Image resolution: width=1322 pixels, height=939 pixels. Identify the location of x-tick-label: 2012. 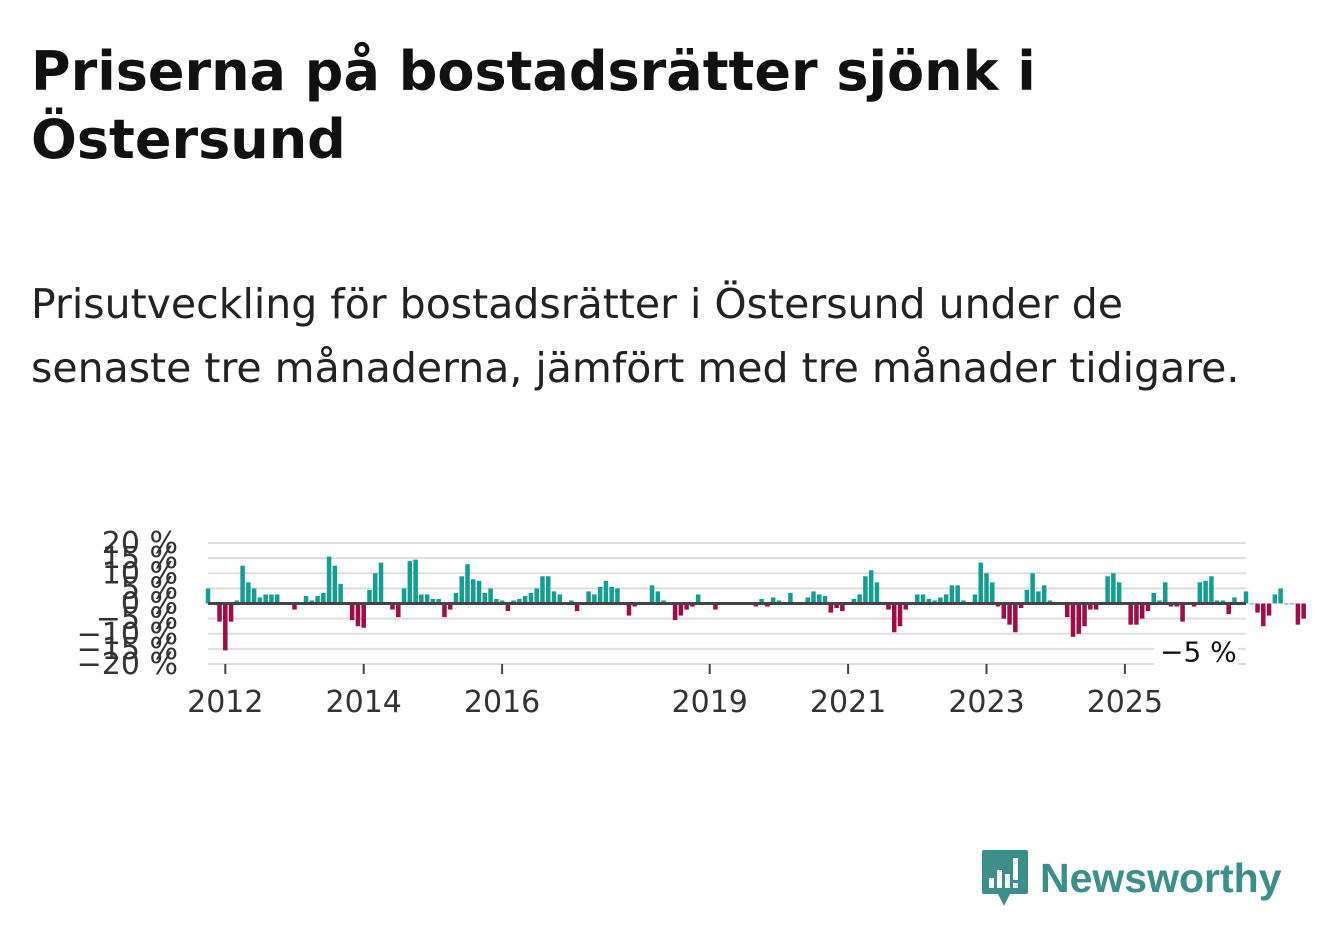
(225, 702).